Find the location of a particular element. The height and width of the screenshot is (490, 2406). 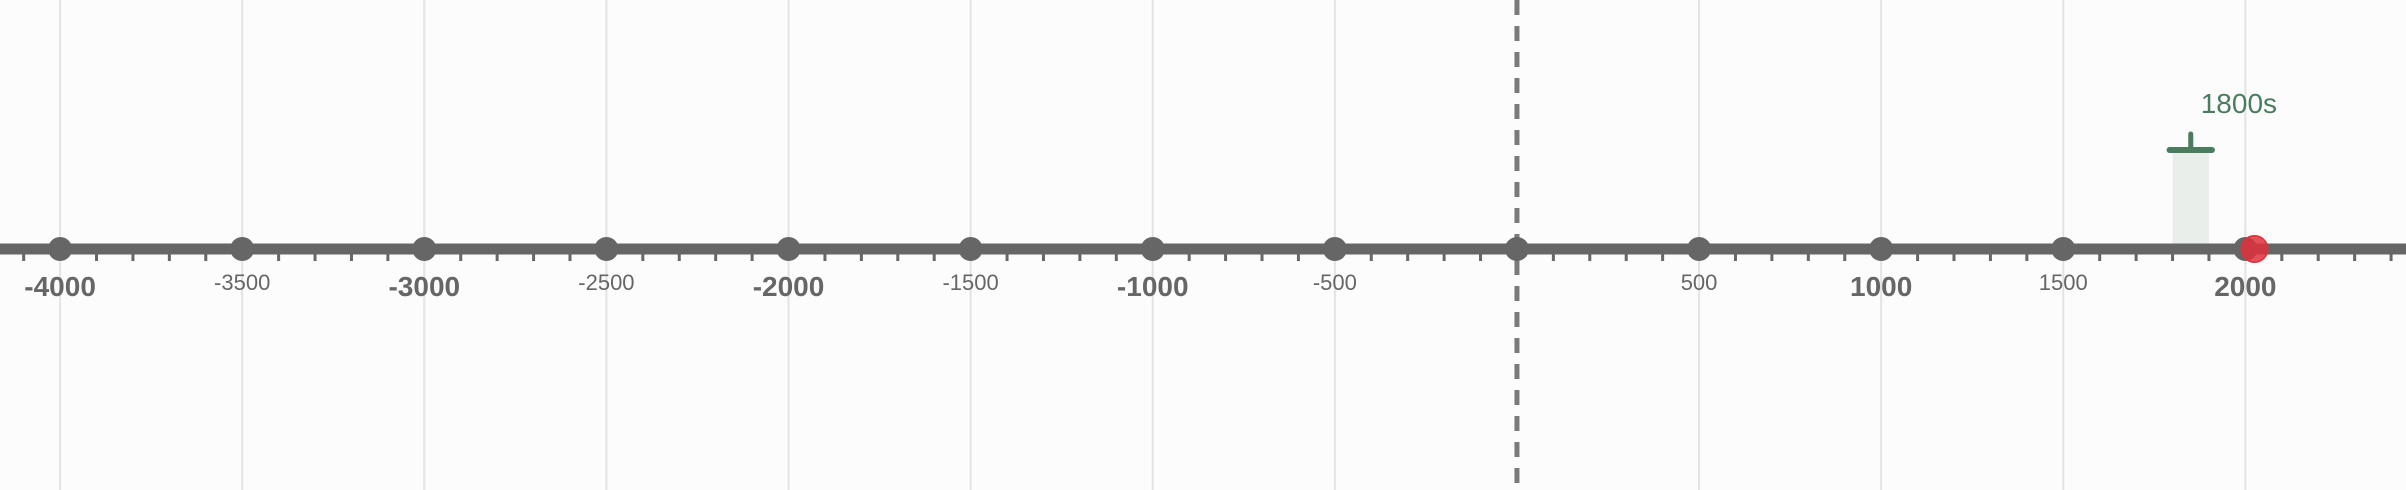

minor-ticks is located at coordinates (1207, 256).